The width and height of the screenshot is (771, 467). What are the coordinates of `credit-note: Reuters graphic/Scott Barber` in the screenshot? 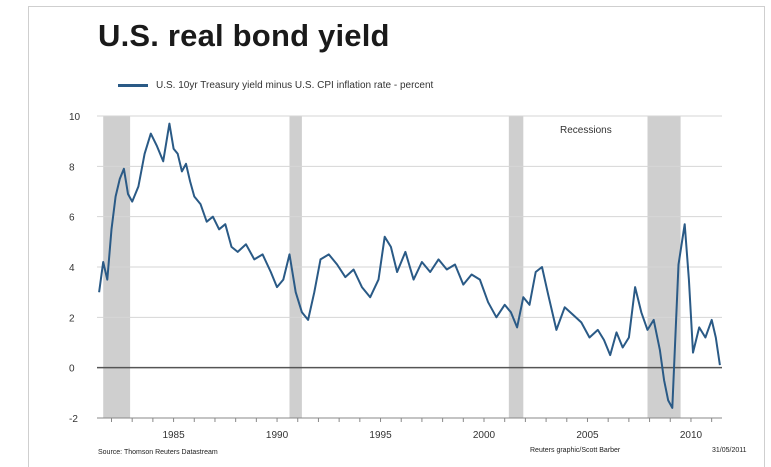 It's located at (575, 450).